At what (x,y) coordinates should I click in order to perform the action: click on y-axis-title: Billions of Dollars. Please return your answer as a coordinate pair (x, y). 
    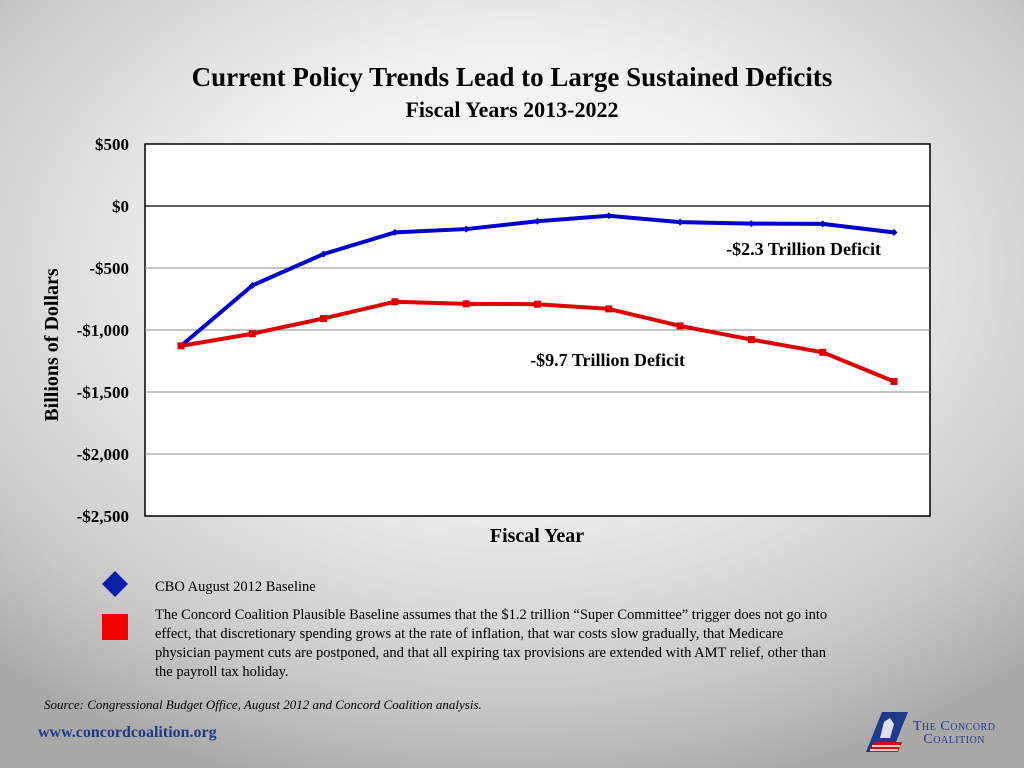
    Looking at the image, I should click on (52, 345).